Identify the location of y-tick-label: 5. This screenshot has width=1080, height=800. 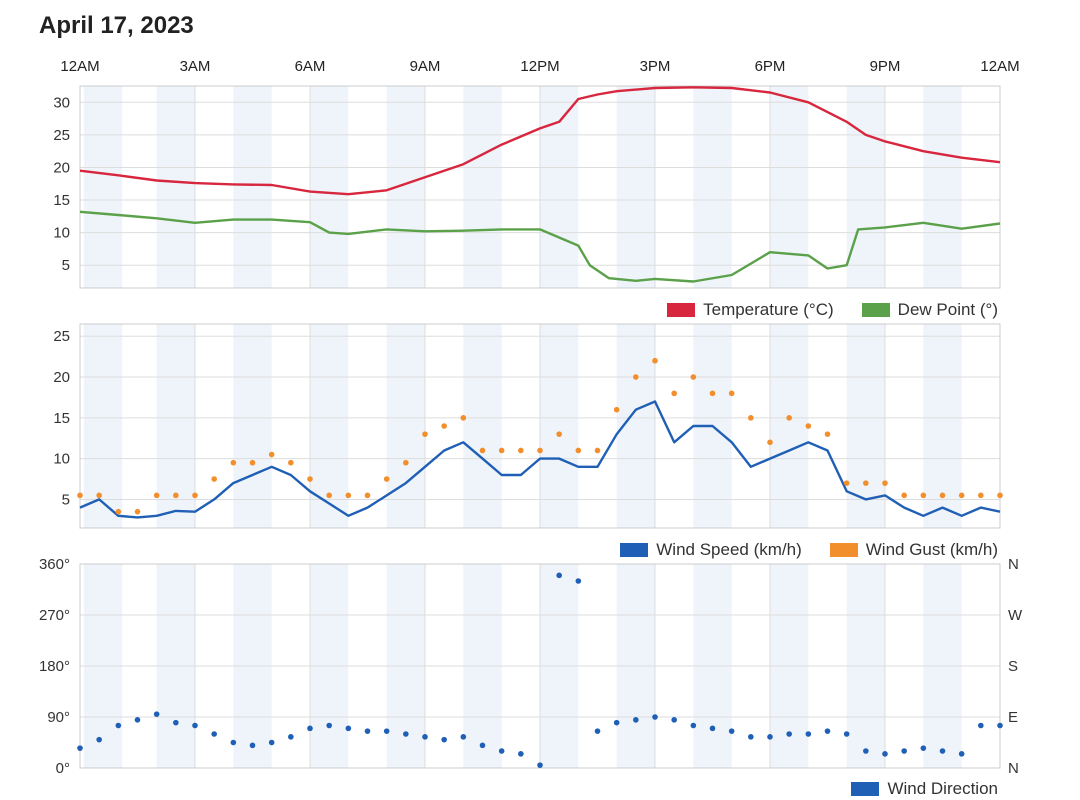
(66, 265).